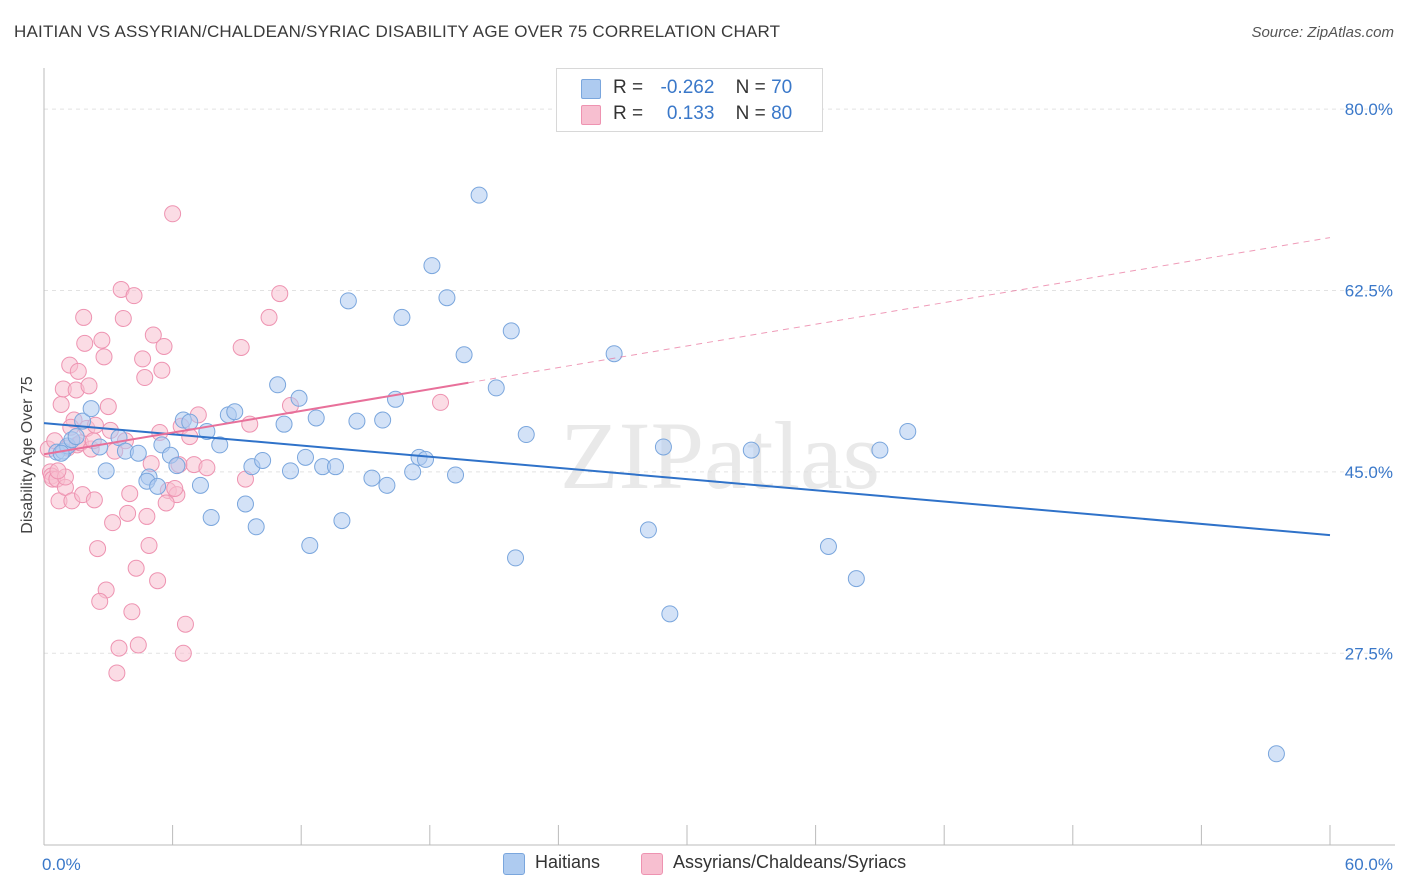 Image resolution: width=1406 pixels, height=892 pixels. Describe the element at coordinates (687, 87) in the screenshot. I see `r-value: -0.262` at that location.